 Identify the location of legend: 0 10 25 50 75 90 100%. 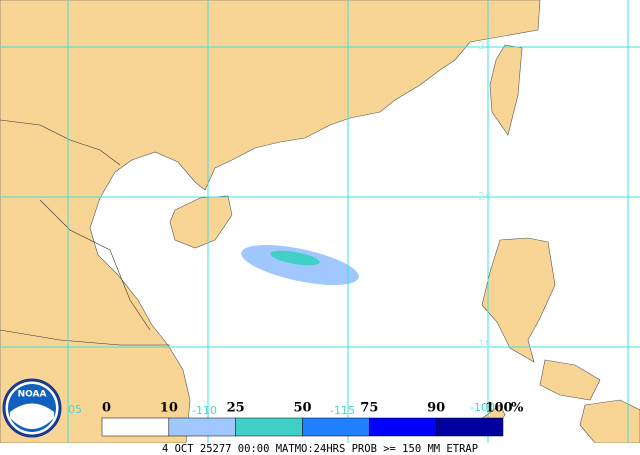
(312, 419).